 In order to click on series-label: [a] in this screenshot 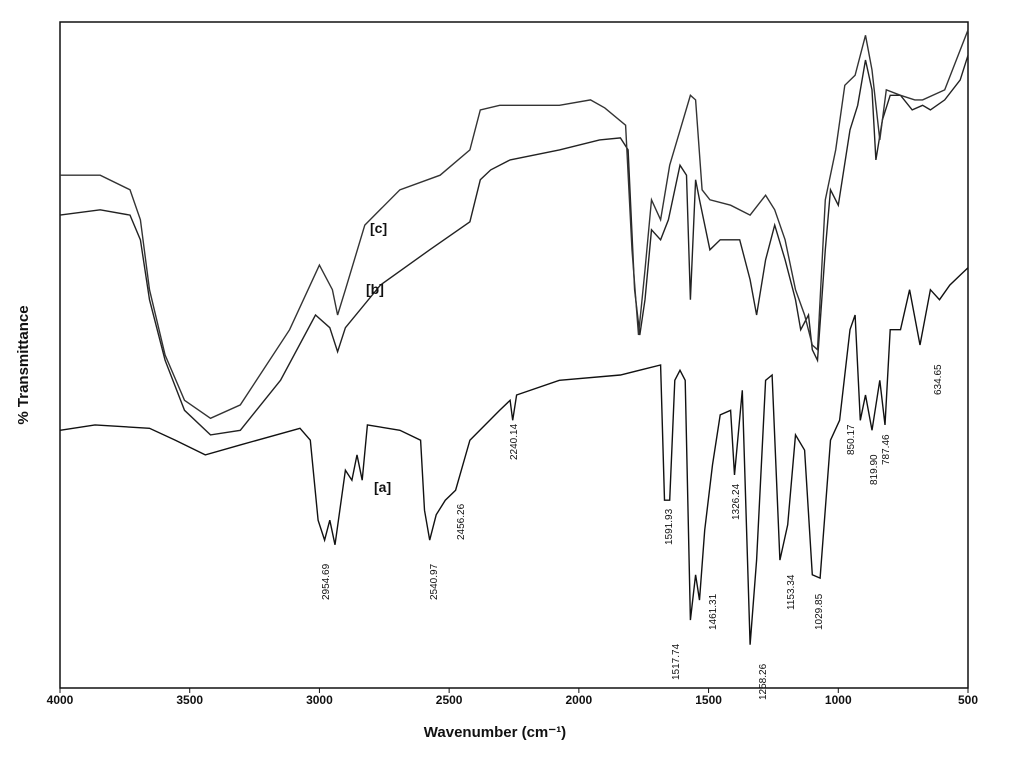, I will do `click(382, 487)`.